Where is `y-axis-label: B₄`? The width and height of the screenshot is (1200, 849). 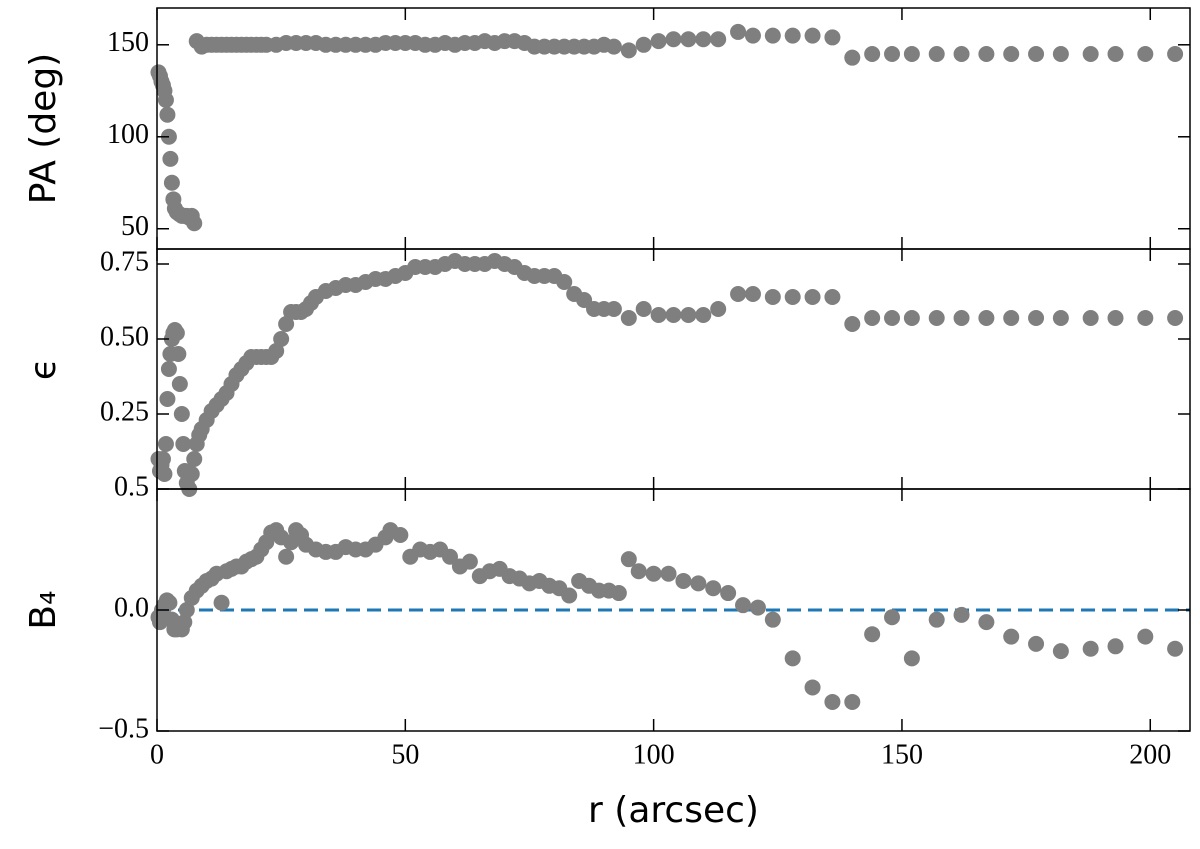
y-axis-label: B₄ is located at coordinates (43, 609).